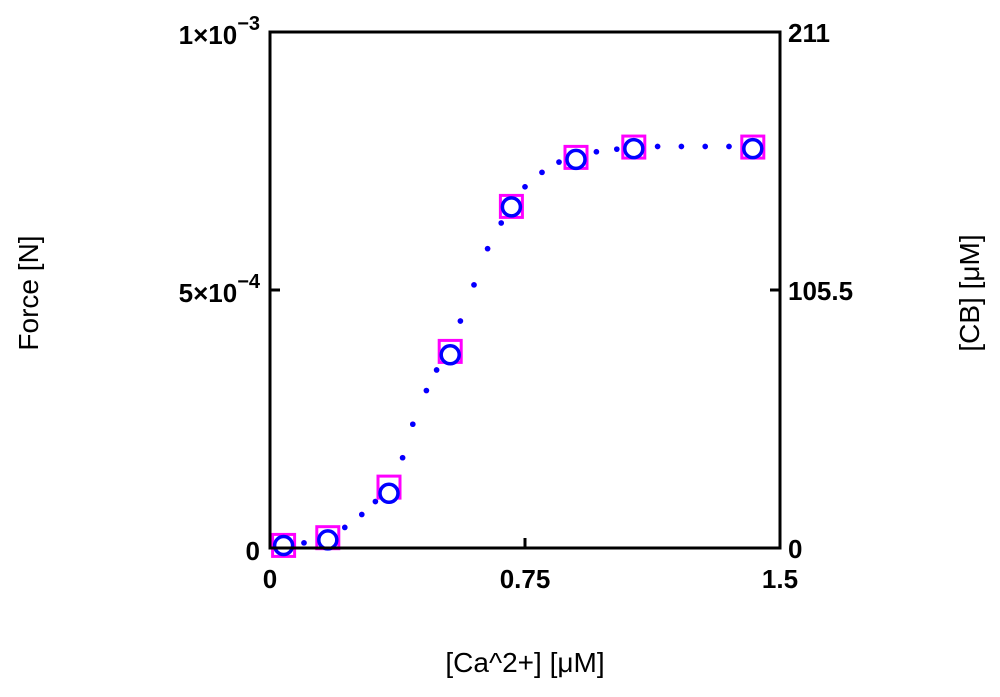 This screenshot has height=697, width=1000. What do you see at coordinates (780, 579) in the screenshot?
I see `x-tick-label: 1.5` at bounding box center [780, 579].